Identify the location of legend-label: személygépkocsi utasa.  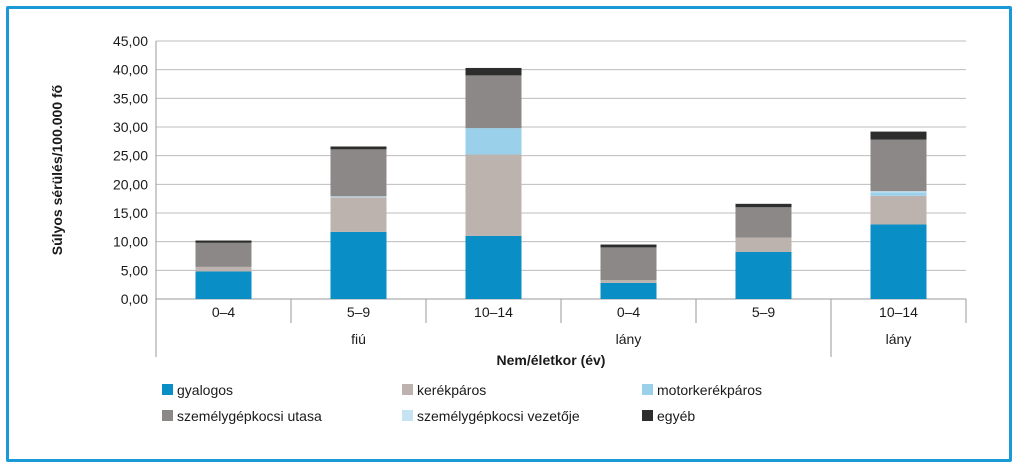
(249, 416).